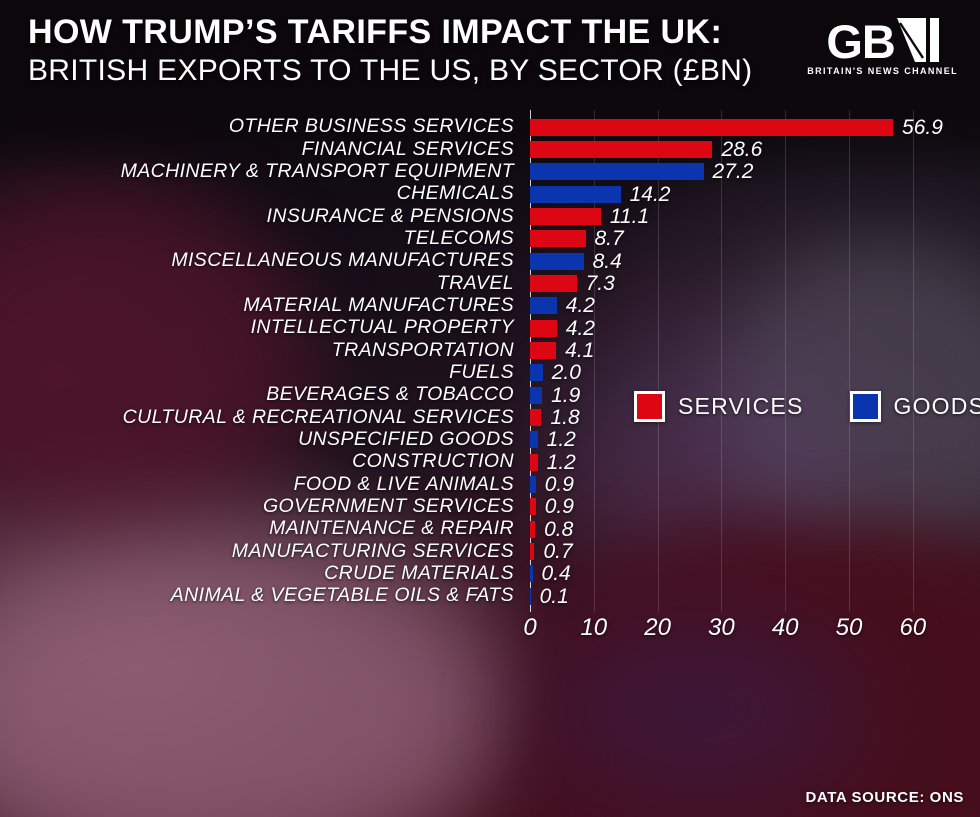 The height and width of the screenshot is (817, 980). Describe the element at coordinates (342, 595) in the screenshot. I see `category-label: ANIMAL & VEGETABLE OILS & FATS` at that location.